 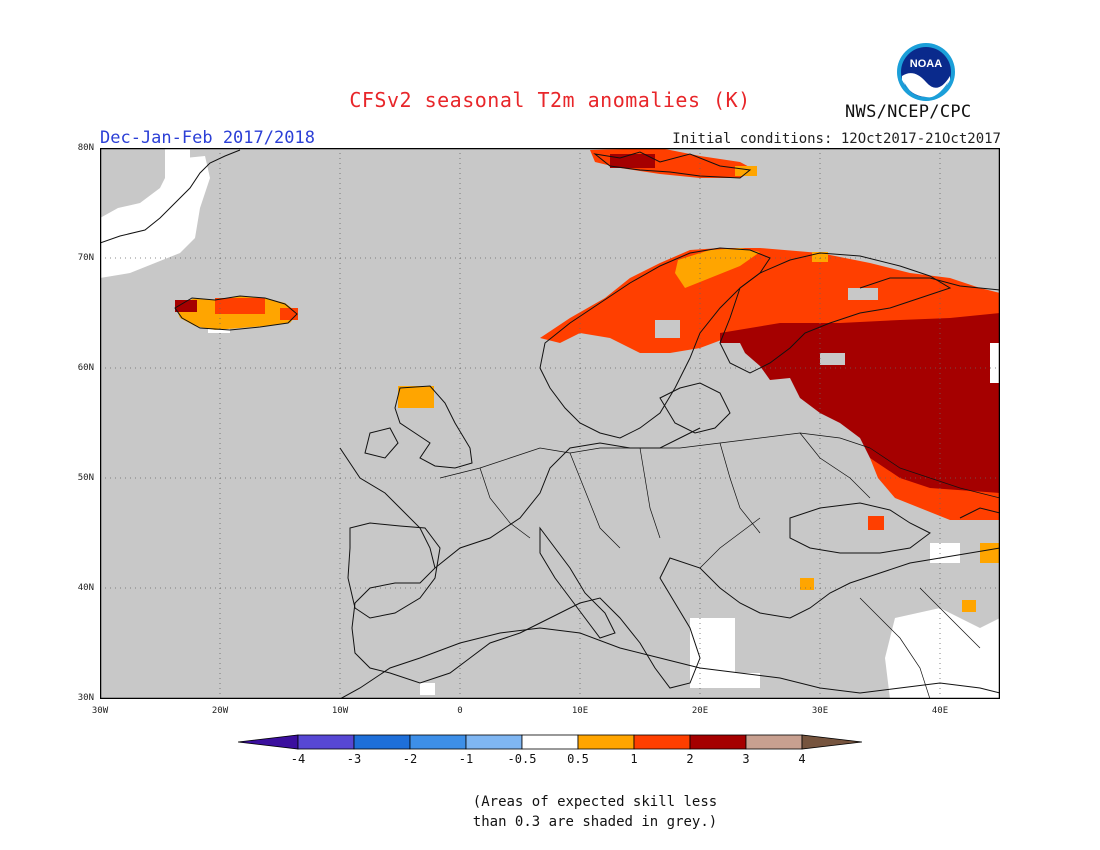 What do you see at coordinates (207, 138) in the screenshot?
I see `season-label: Dec-Jan-Feb 2017/2018` at bounding box center [207, 138].